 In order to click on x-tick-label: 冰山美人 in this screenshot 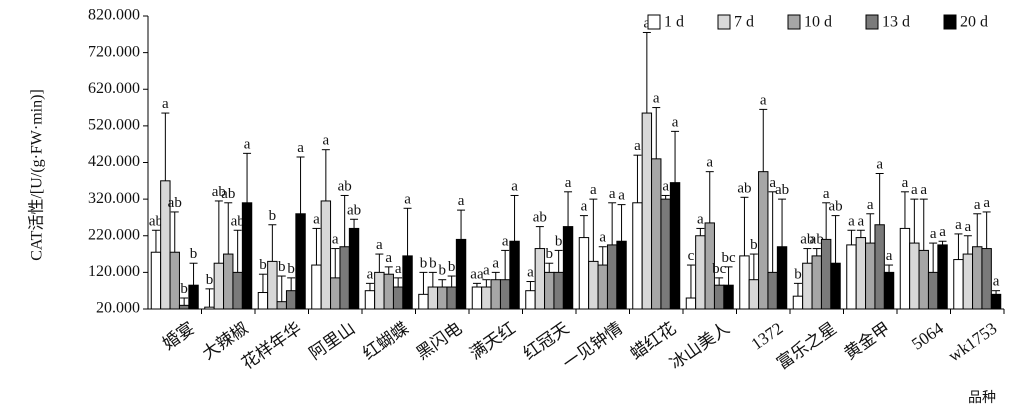, I will do `click(699, 346)`.